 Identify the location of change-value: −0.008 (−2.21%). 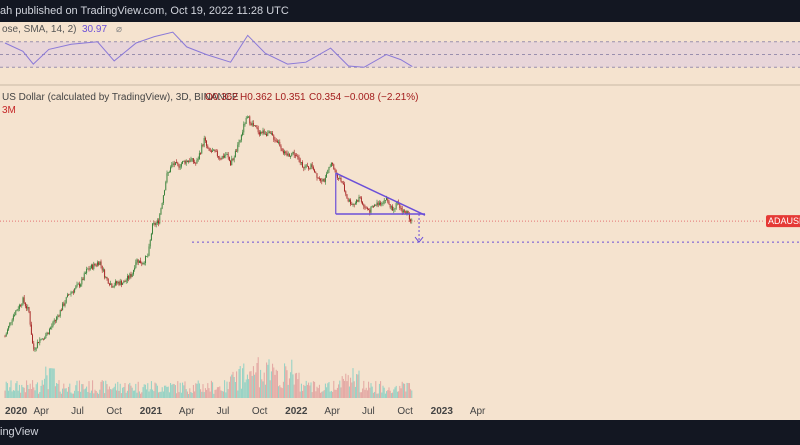
(381, 97).